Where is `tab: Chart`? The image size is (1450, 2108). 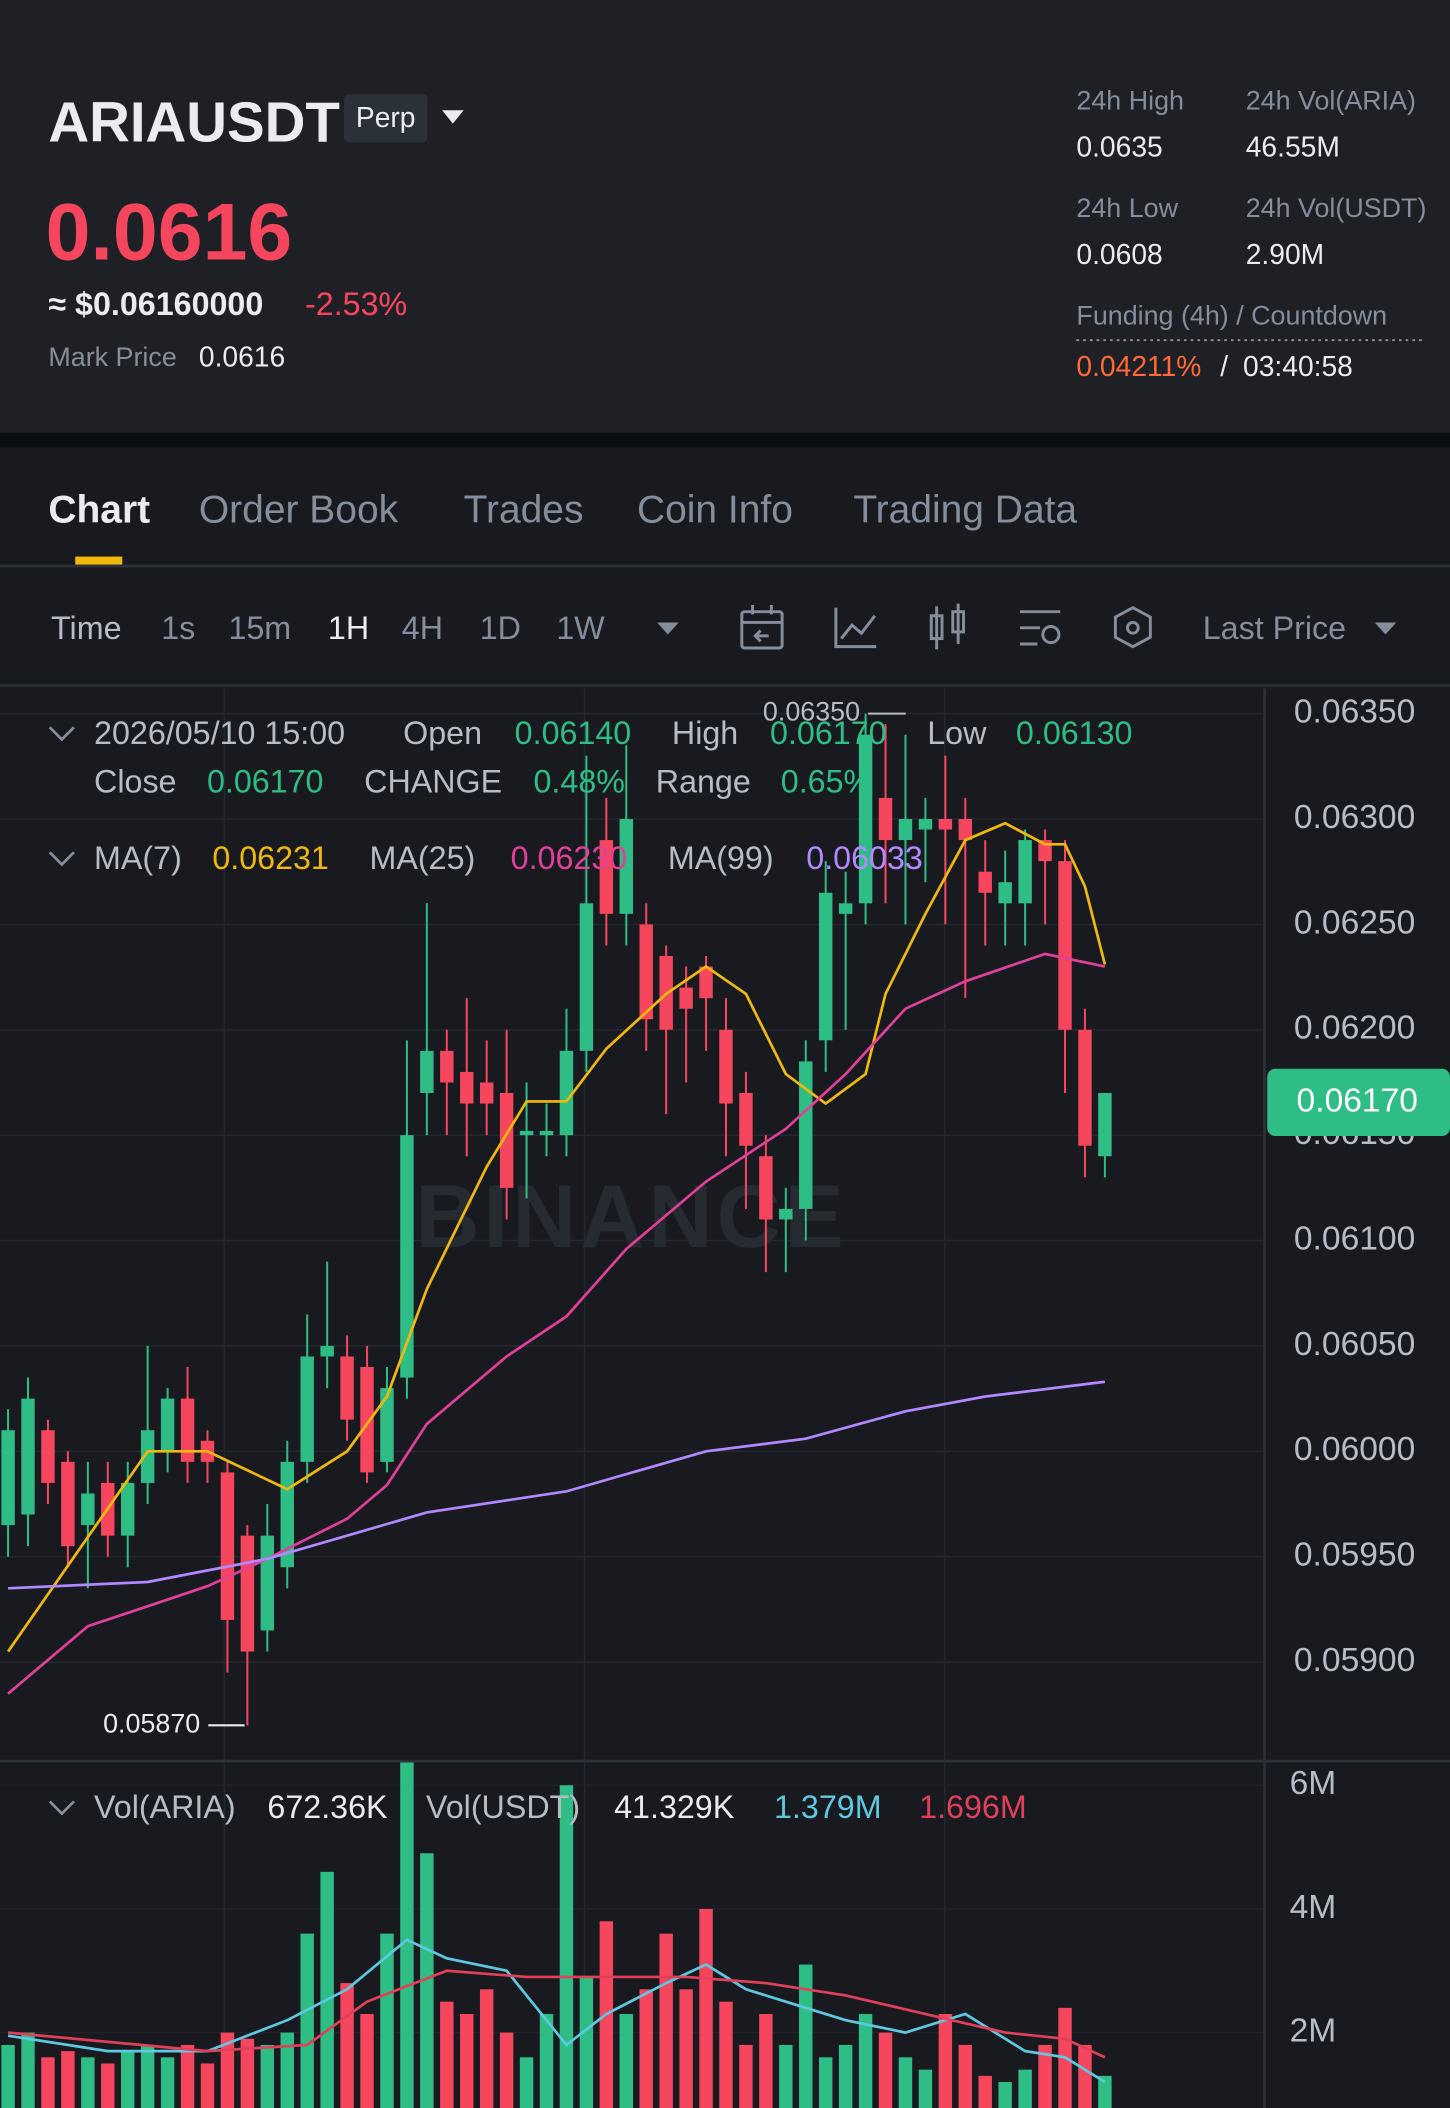 tab: Chart is located at coordinates (99, 510).